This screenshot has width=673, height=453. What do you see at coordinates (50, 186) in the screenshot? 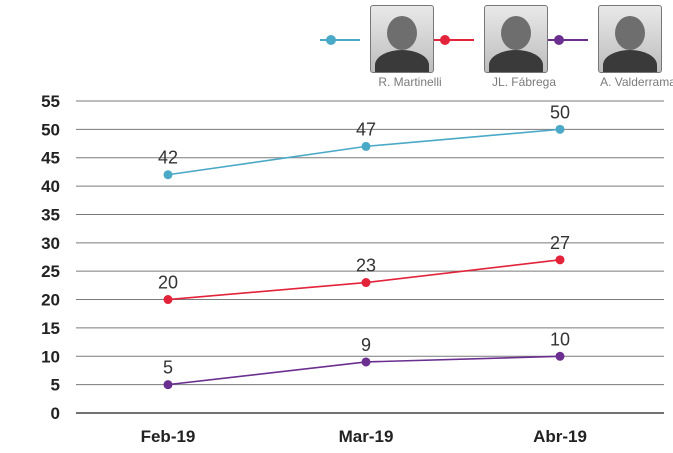
I see `y-tick-label: 40` at bounding box center [50, 186].